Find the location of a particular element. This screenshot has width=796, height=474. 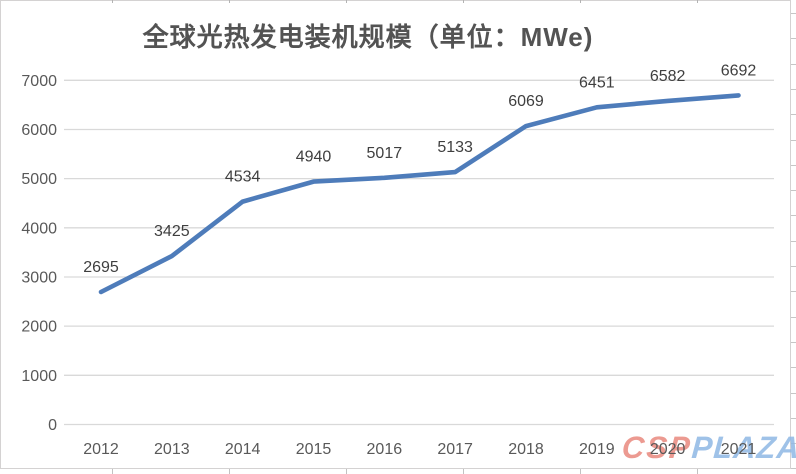

data-label: 4534 is located at coordinates (243, 177).